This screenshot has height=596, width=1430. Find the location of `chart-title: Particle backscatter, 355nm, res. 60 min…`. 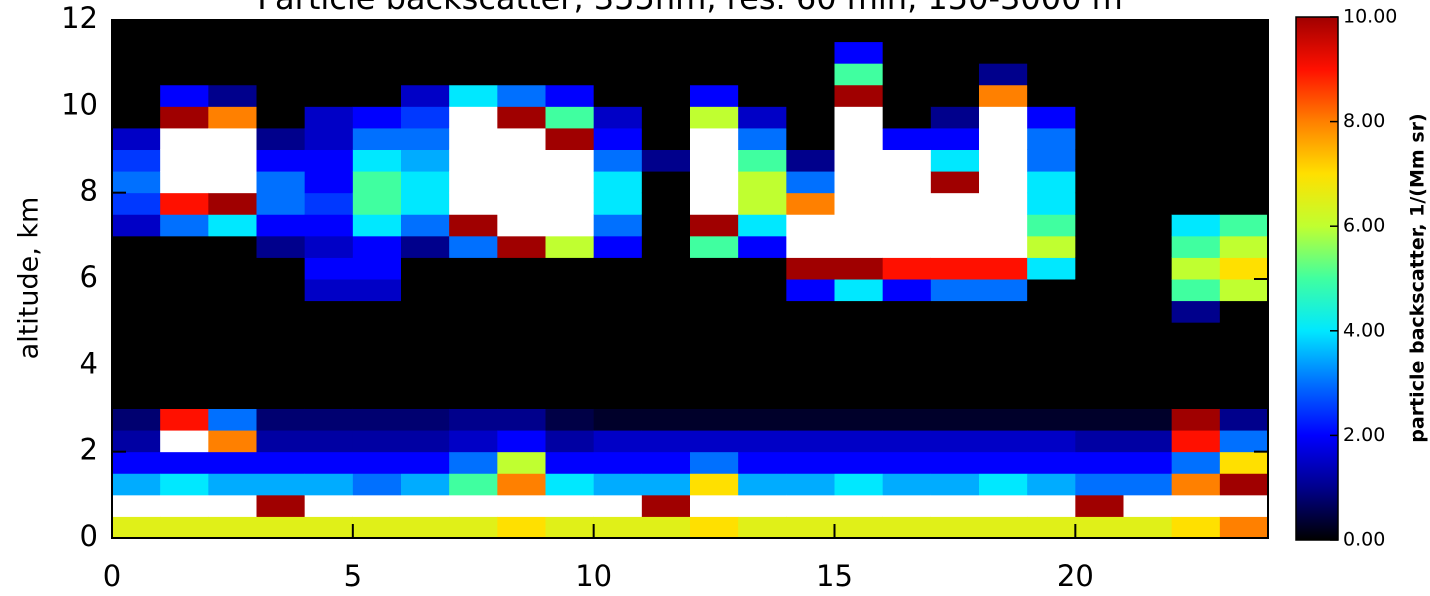

chart-title: Particle backscatter, 355nm, res. 60 min… is located at coordinates (690, 8).